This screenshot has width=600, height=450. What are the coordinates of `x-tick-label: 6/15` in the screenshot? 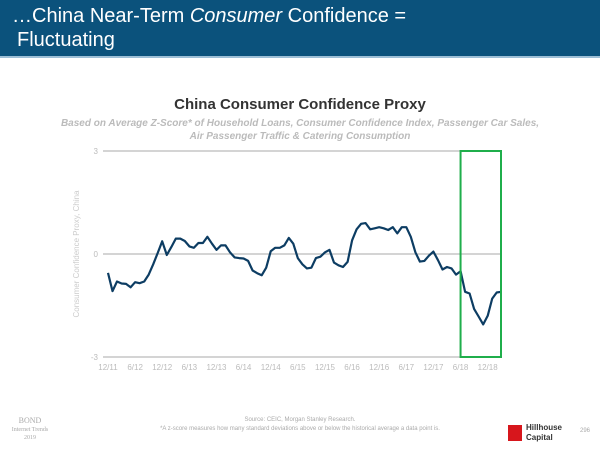 It's located at (298, 367).